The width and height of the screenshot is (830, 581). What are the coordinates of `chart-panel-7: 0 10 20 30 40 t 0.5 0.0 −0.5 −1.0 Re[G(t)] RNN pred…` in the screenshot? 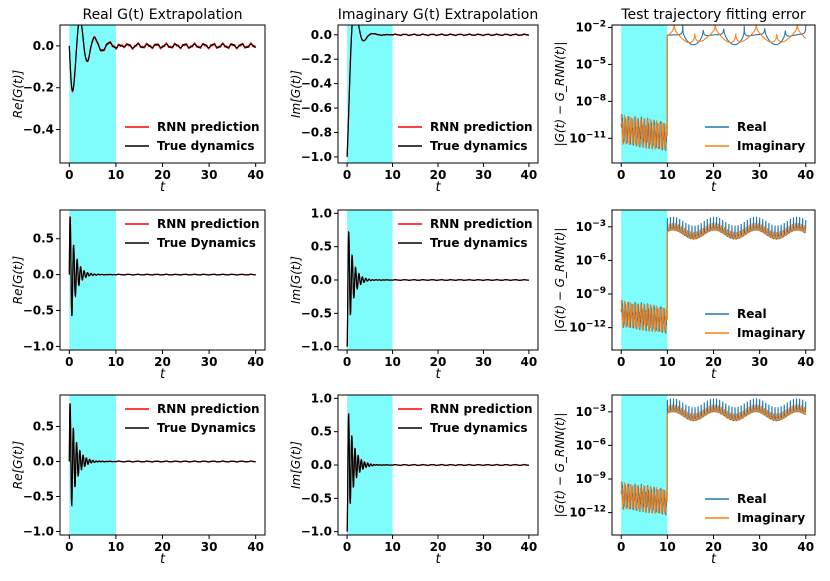 It's located at (138, 480).